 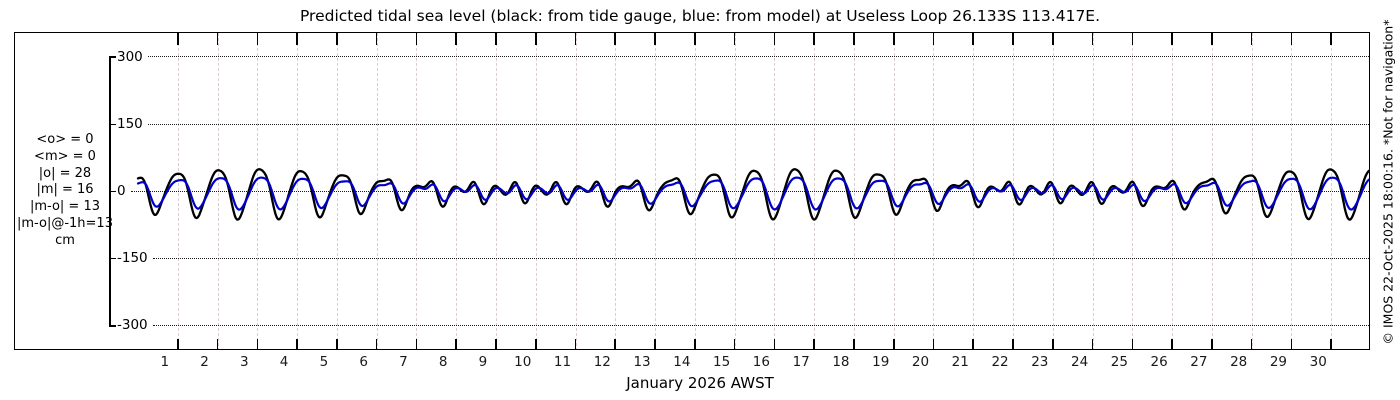 I want to click on y-tick-label: 300, so click(x=130, y=56).